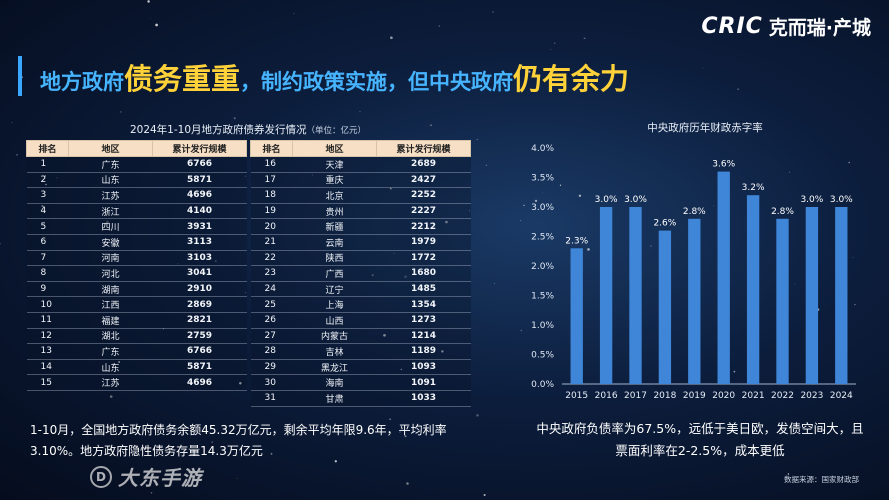 The image size is (889, 500). Describe the element at coordinates (576, 241) in the screenshot. I see `data-label: 2.3%` at that location.